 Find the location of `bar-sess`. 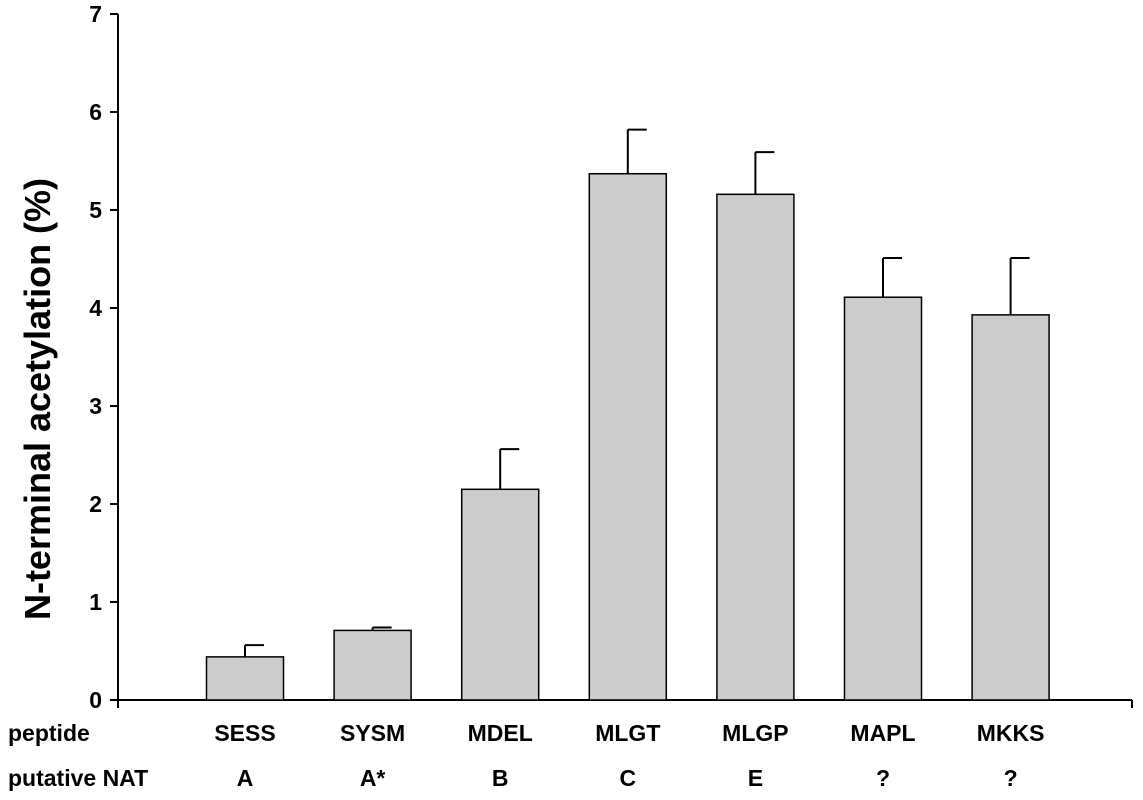

bar-sess is located at coordinates (245, 678).